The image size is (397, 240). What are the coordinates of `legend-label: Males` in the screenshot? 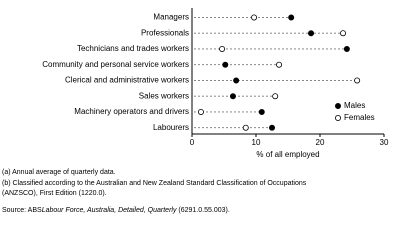 It's located at (354, 105).